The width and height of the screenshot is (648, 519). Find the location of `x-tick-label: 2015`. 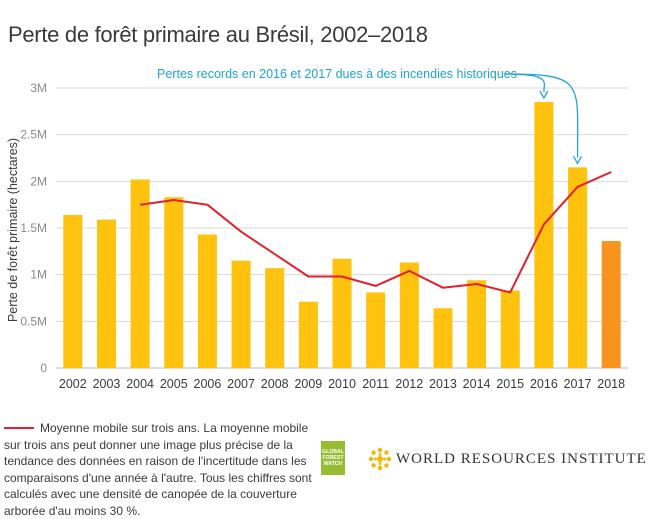

x-tick-label: 2015 is located at coordinates (510, 384).